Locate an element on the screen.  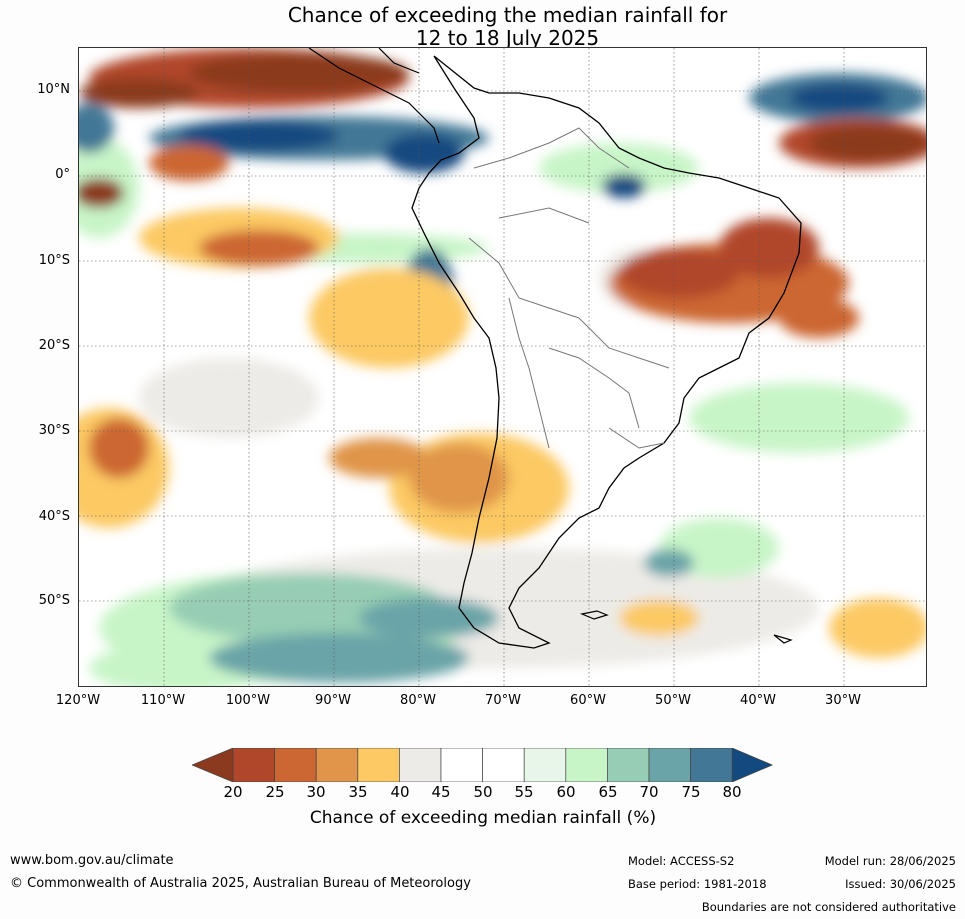
lat-label-50s: 50°S is located at coordinates (54, 600).